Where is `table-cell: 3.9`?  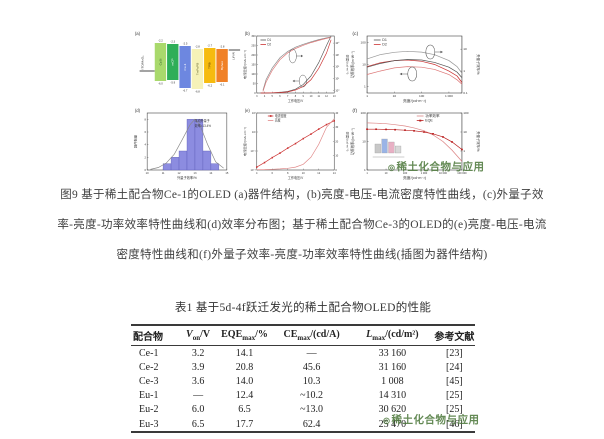
table-cell: 3.9 is located at coordinates (198, 367).